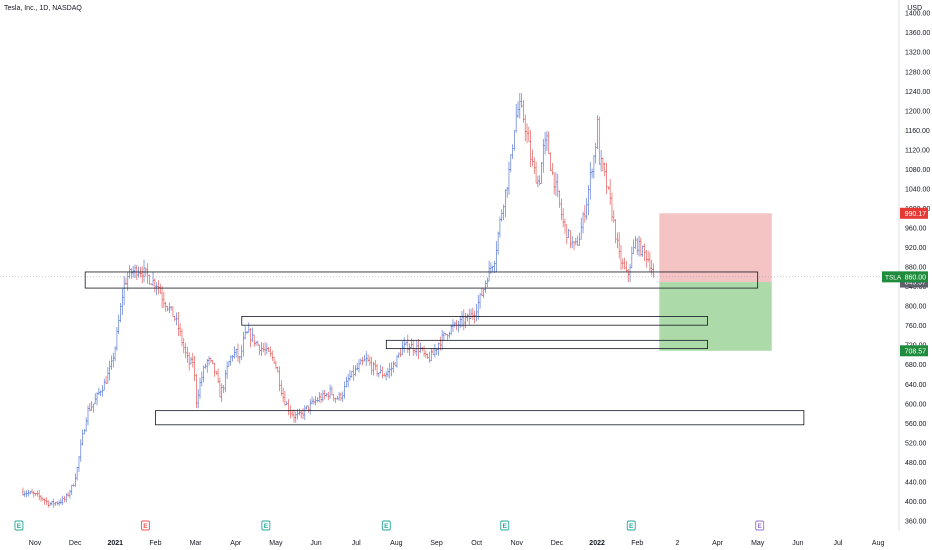 The image size is (932, 550). Describe the element at coordinates (916, 326) in the screenshot. I see `price-tick-label: 760.00` at that location.